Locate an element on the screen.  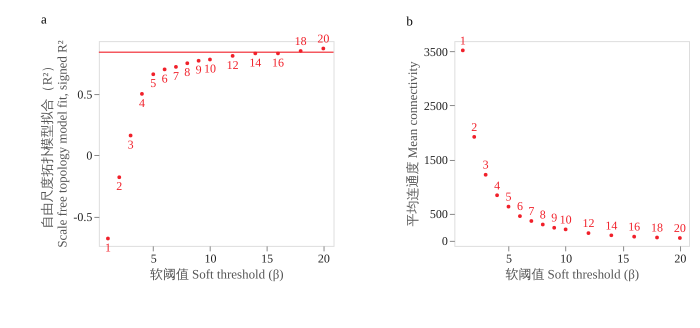
y-tick-label: 1500 is located at coordinates (436, 160).